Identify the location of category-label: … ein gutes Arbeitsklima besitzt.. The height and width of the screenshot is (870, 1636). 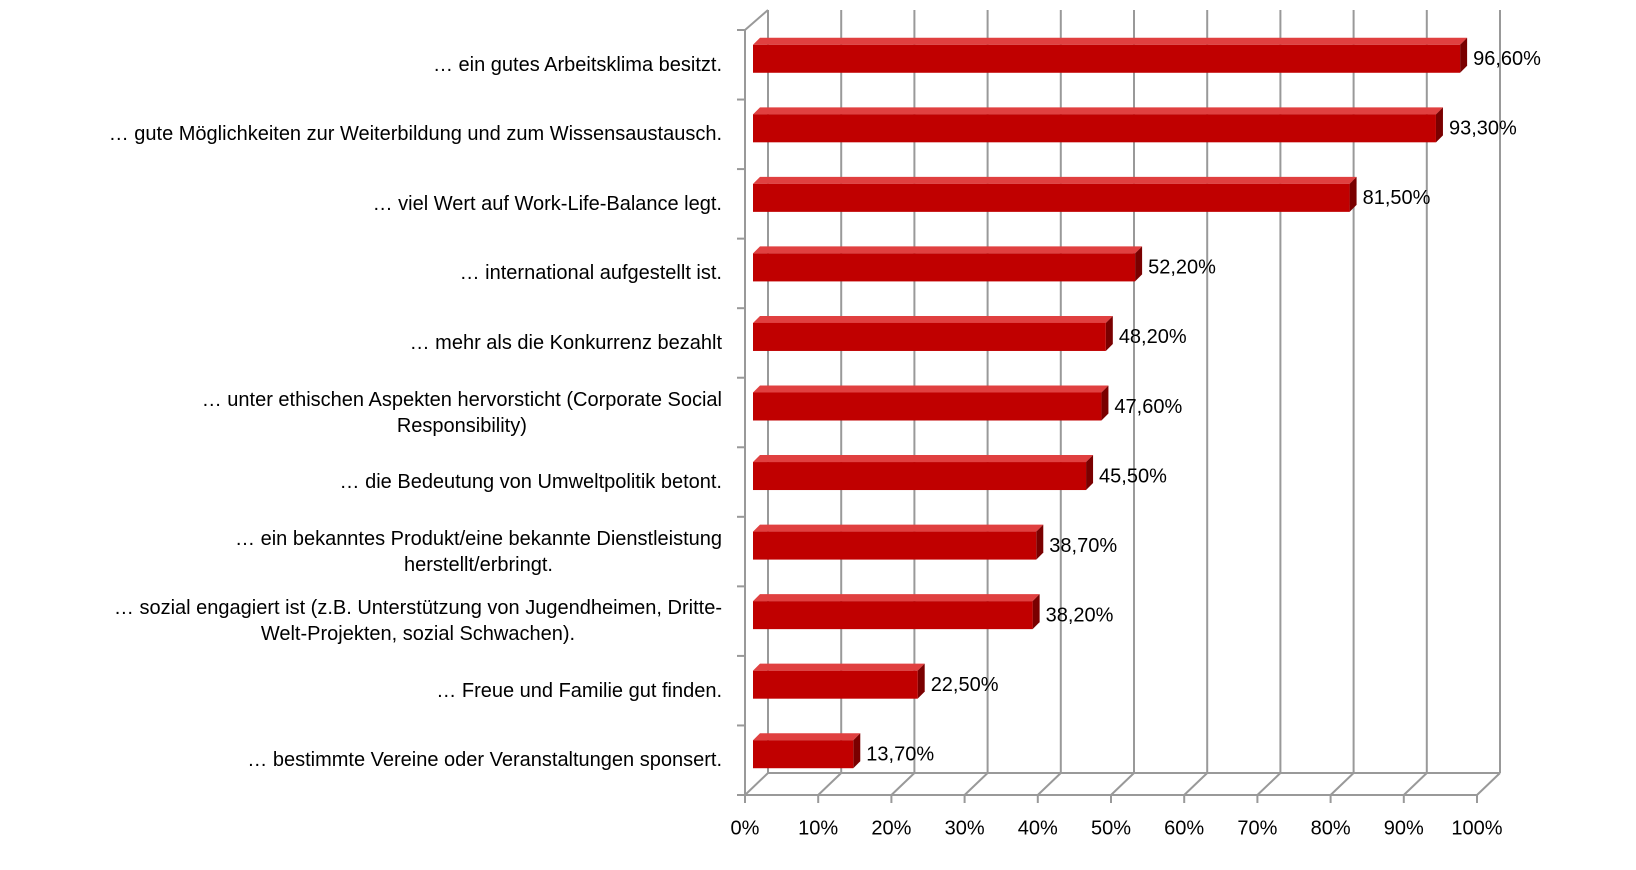
(577, 64).